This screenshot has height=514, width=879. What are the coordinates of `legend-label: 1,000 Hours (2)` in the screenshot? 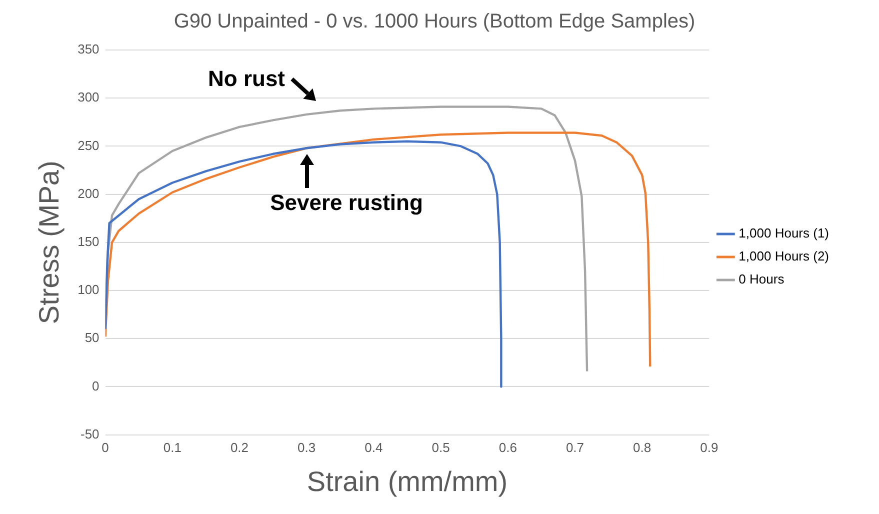 It's located at (784, 256).